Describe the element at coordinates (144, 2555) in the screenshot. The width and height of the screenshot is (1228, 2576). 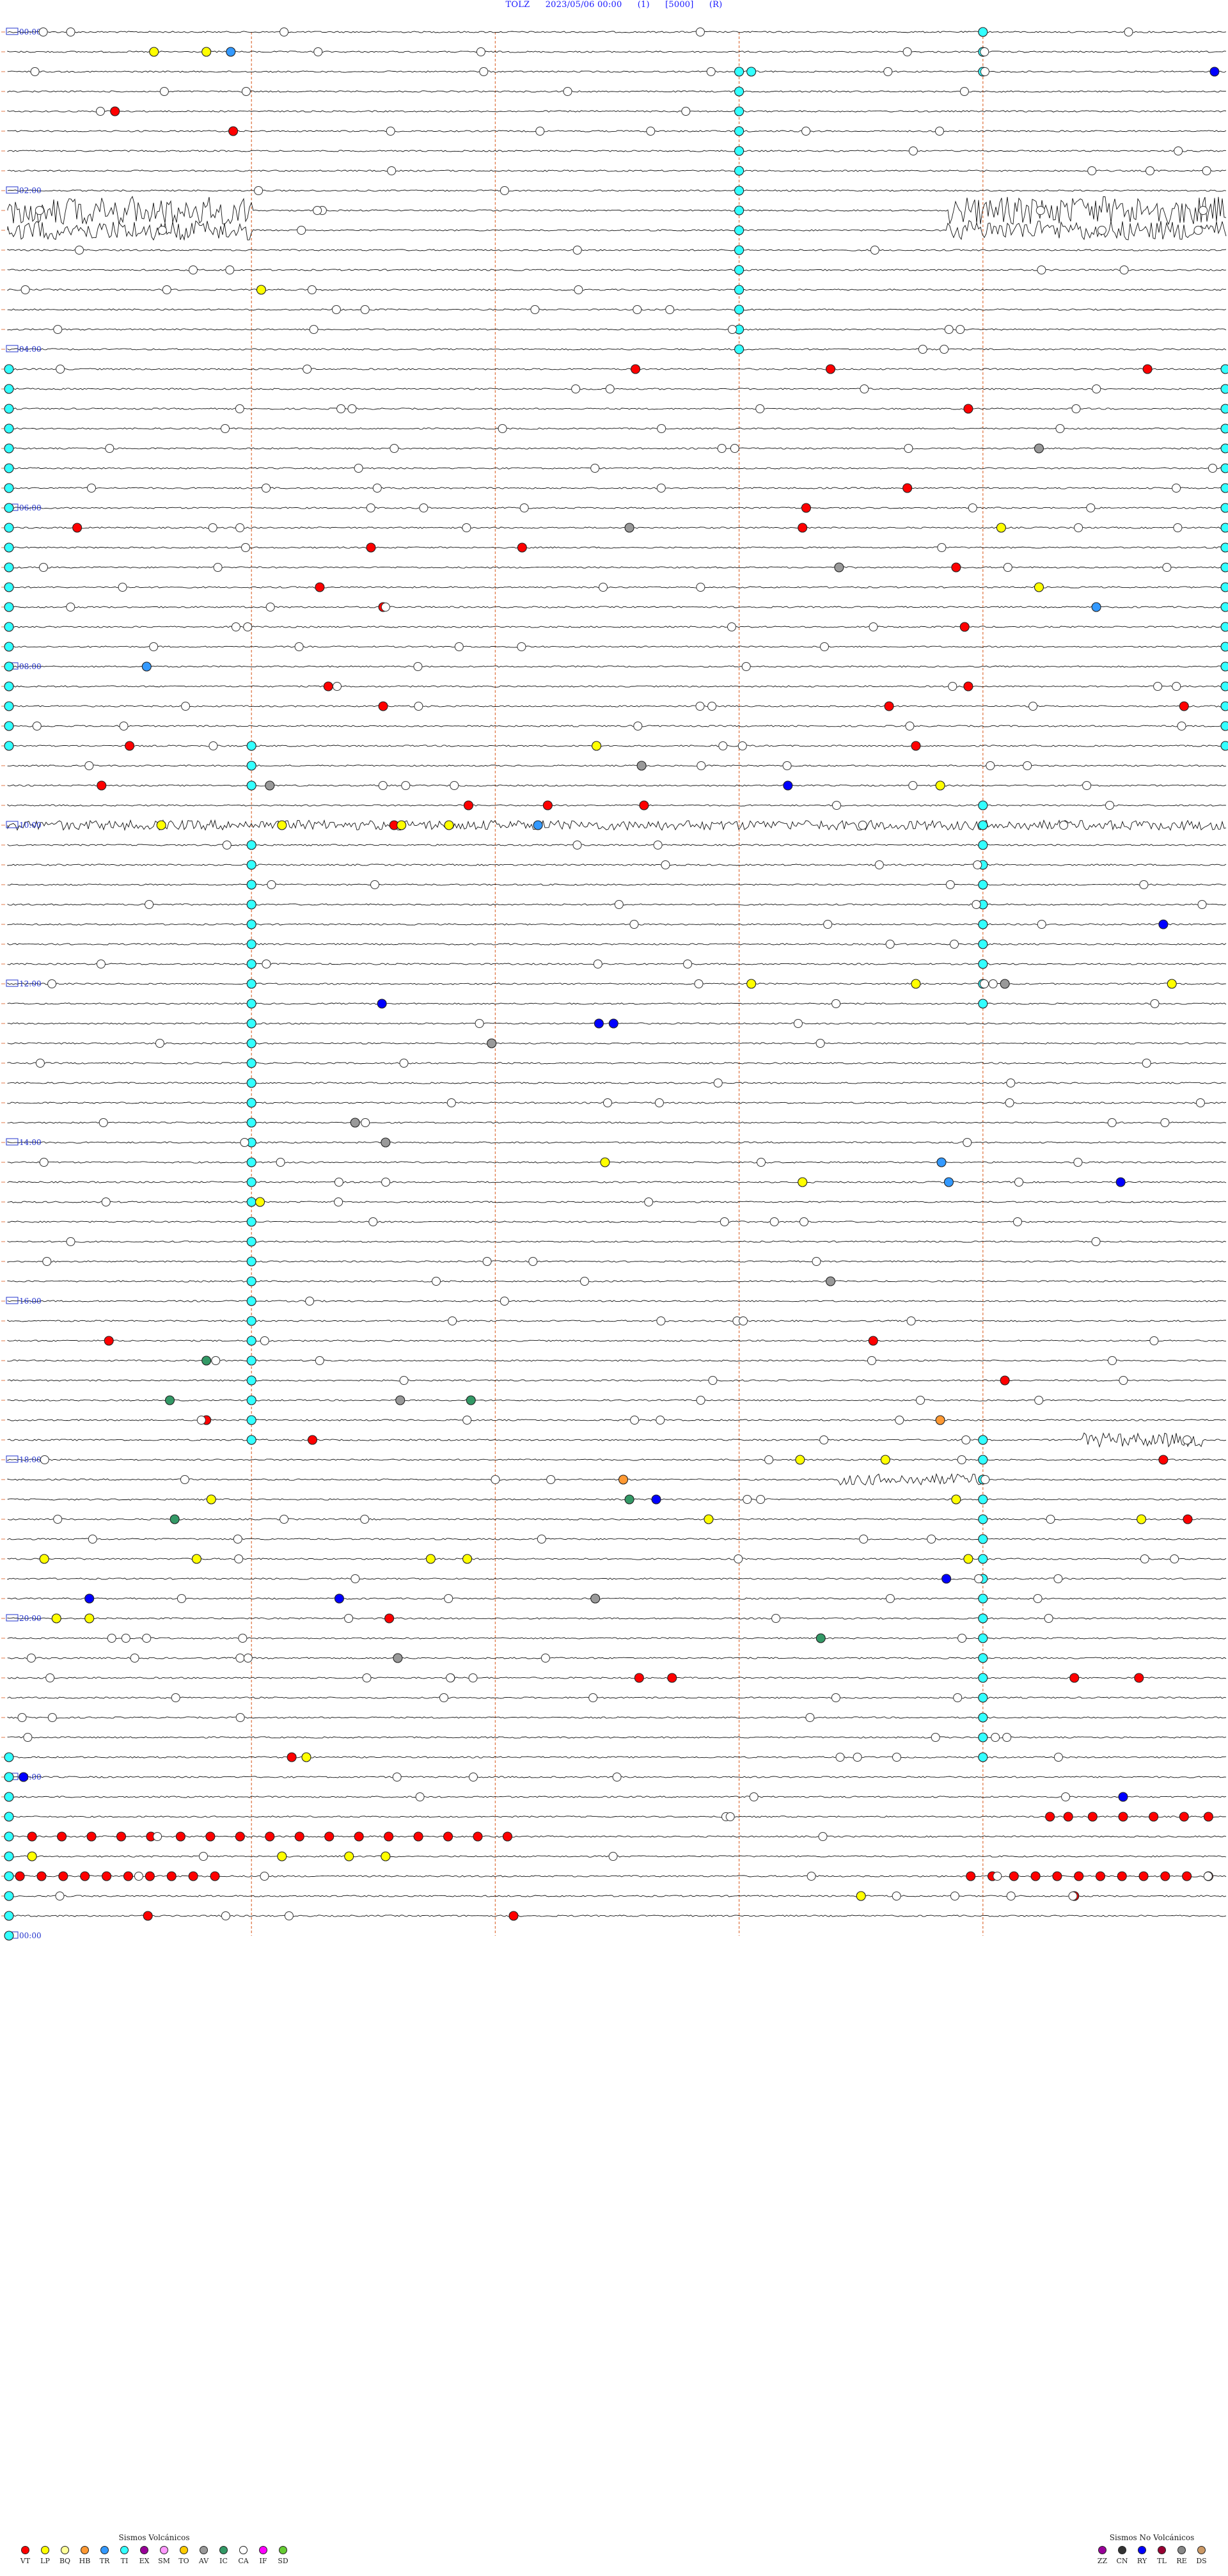
I see `legend-volcanic-item-ex: EX` at that location.